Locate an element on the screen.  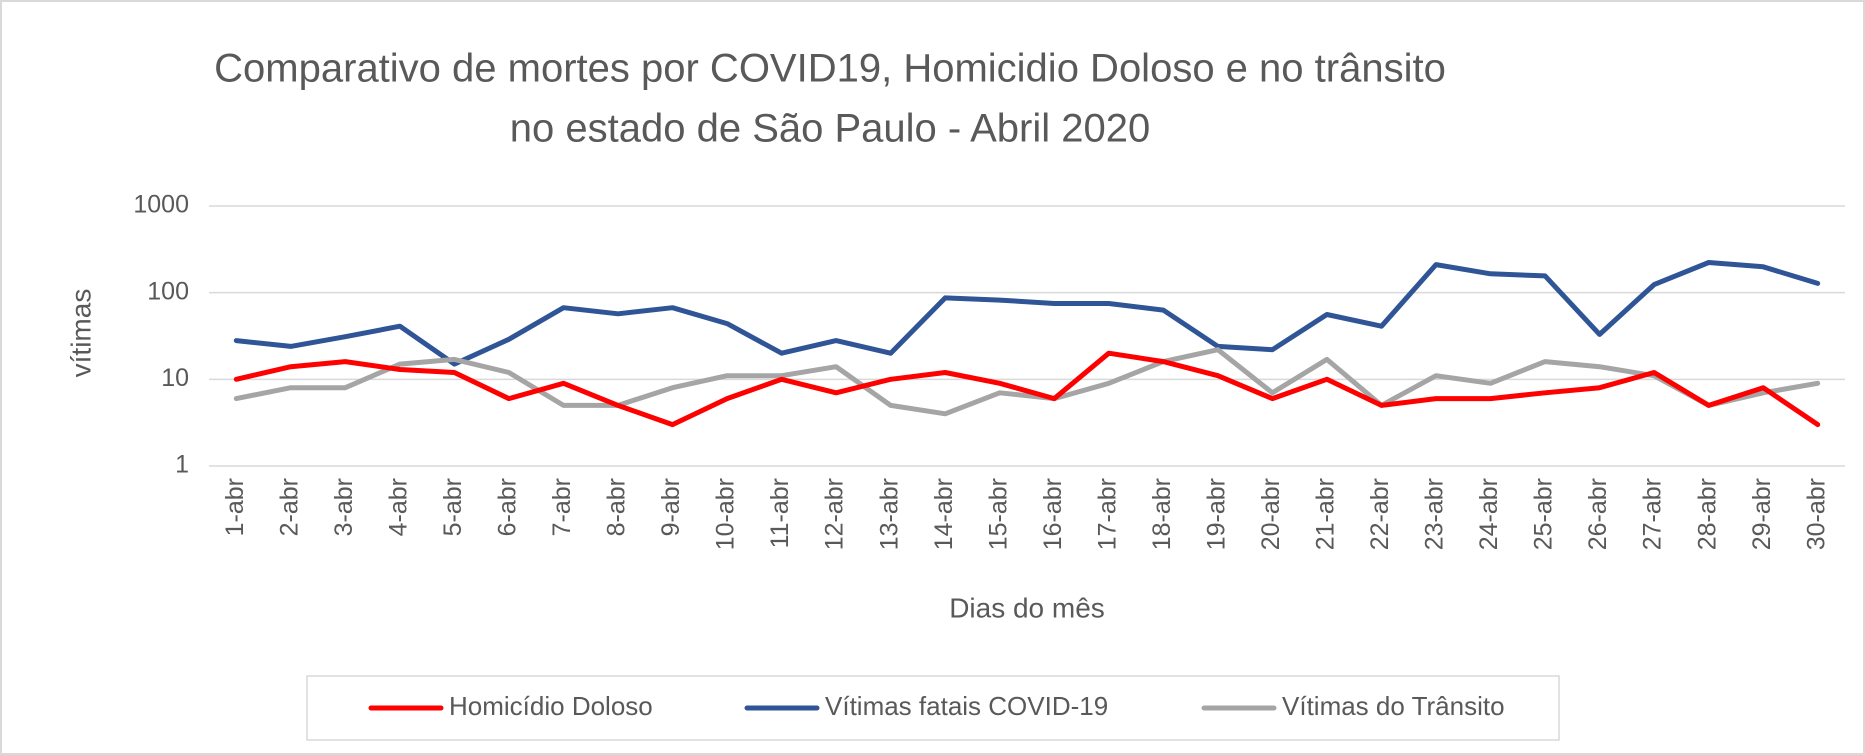
y-tick-label: 1000 is located at coordinates (161, 205).